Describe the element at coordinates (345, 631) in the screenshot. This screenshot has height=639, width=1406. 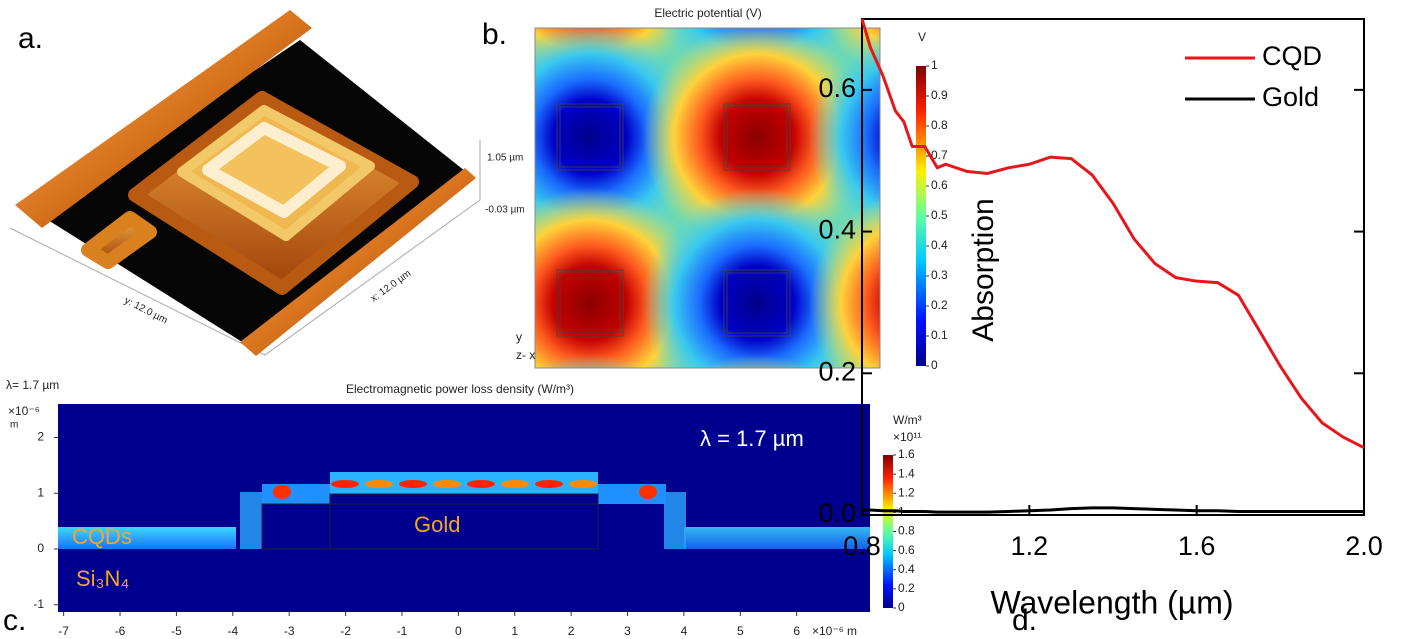
I see `x-tick-label: -2` at that location.